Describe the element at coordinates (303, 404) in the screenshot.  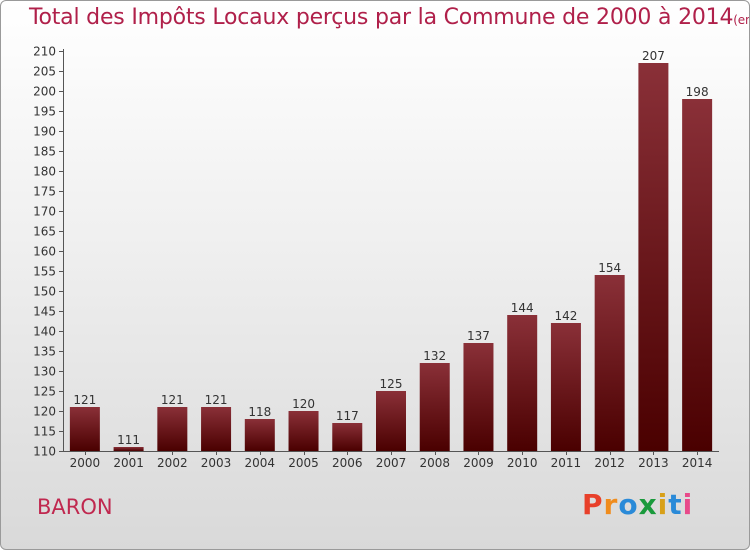
I see `bar-value-label: 120` at that location.